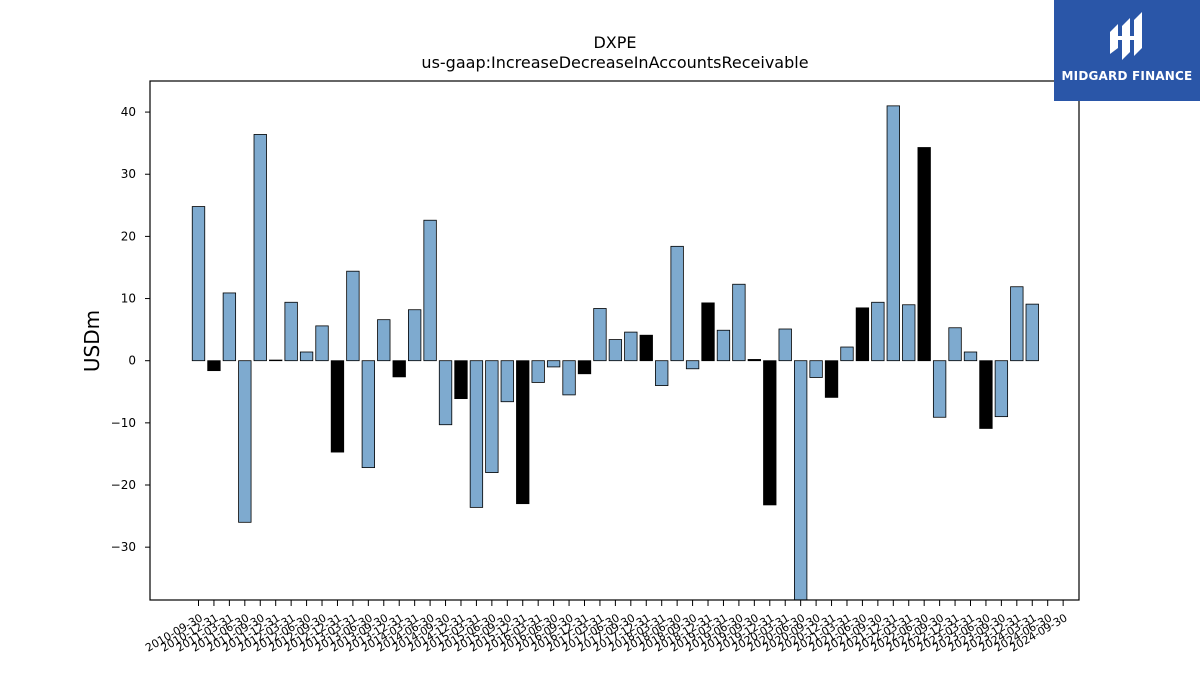 Image resolution: width=1200 pixels, height=675 pixels. What do you see at coordinates (128, 174) in the screenshot?
I see `y-tick-label: 30` at bounding box center [128, 174].